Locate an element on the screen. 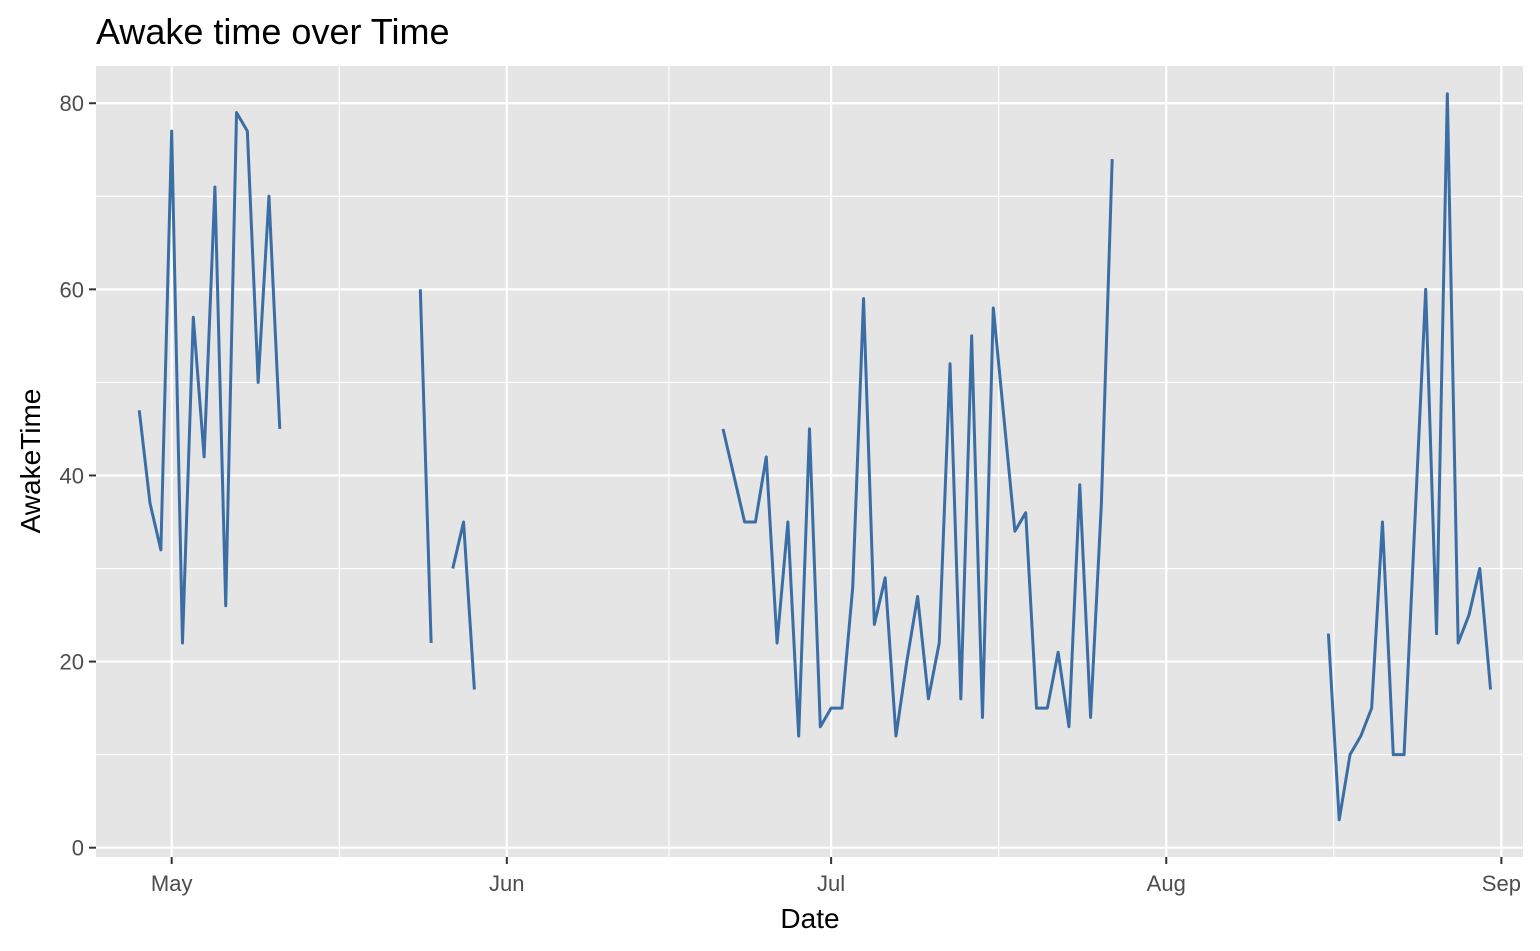 This screenshot has width=1540, height=951. x-tick-label: Sep is located at coordinates (1501, 883).